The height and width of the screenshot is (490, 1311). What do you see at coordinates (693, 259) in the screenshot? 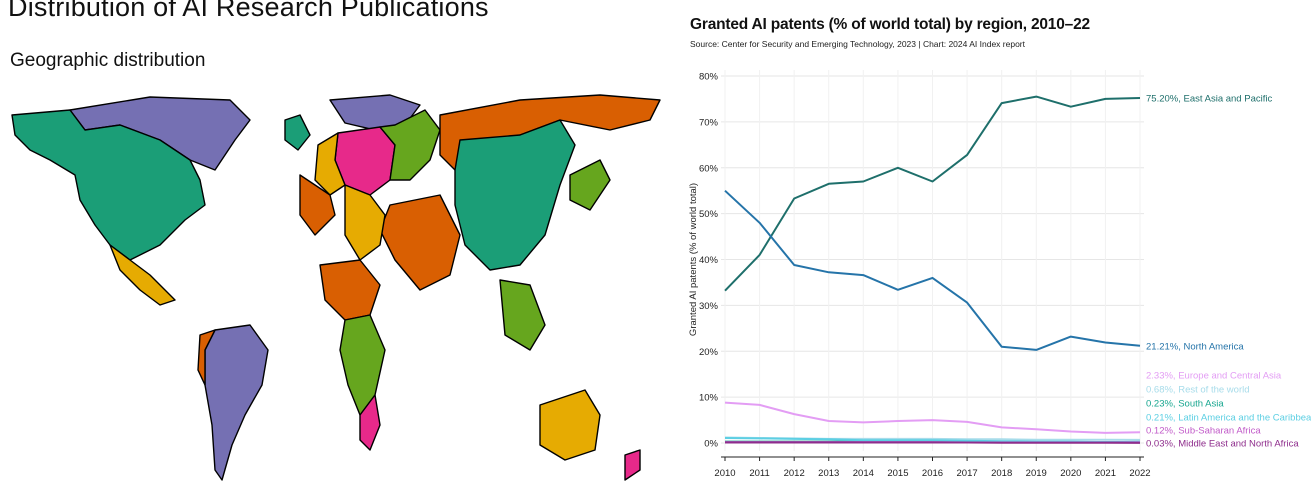
I see `y-axis-label: Granted AI patents (% of world total)` at bounding box center [693, 259].